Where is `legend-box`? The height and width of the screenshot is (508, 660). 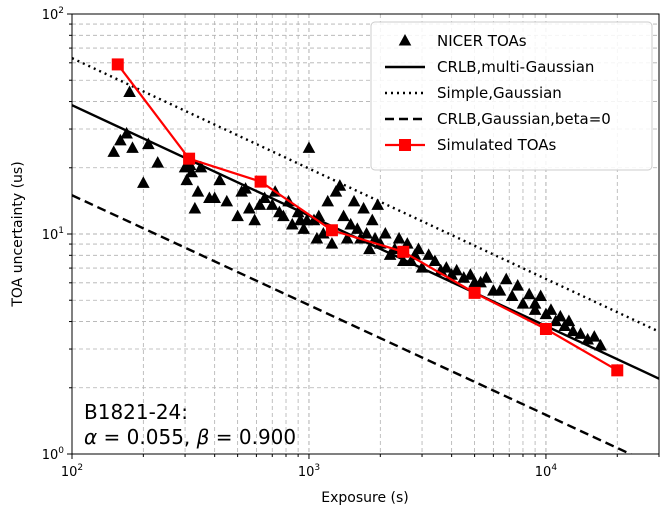 legend-box is located at coordinates (511, 96).